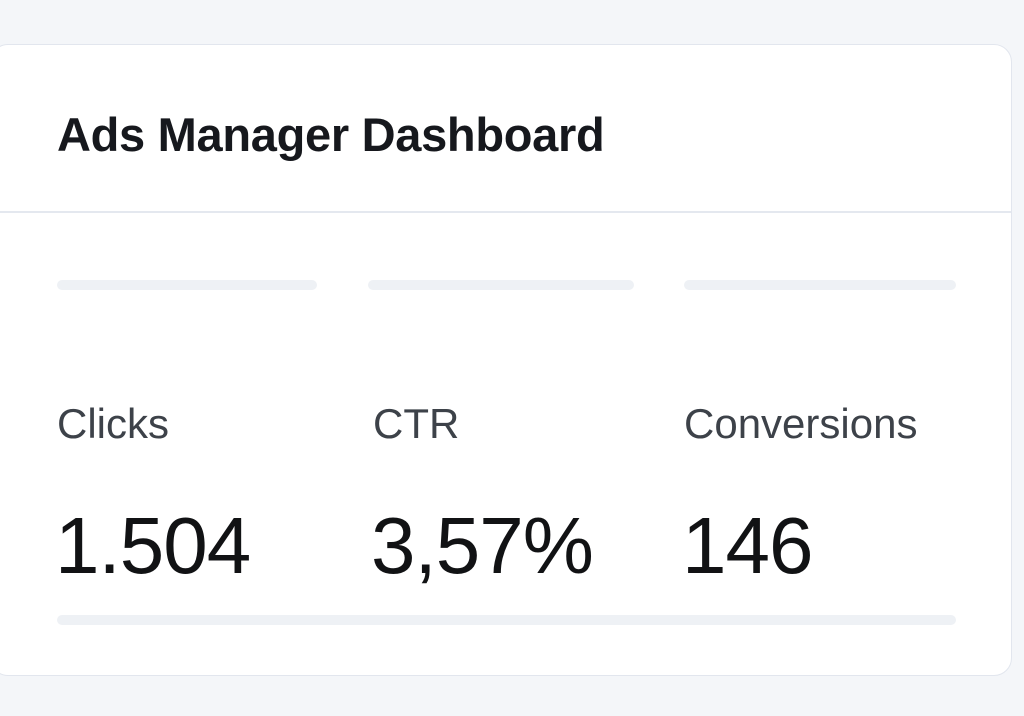 Image resolution: width=1024 pixels, height=716 pixels. Describe the element at coordinates (801, 423) in the screenshot. I see `metric-label-conversions: Conversions` at that location.